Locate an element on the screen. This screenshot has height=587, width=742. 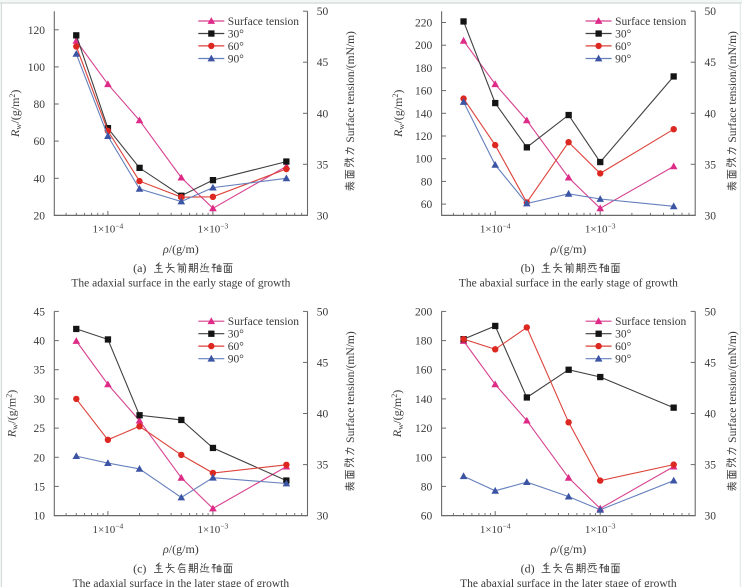
svg-text: 220 is located at coordinates (424, 24).